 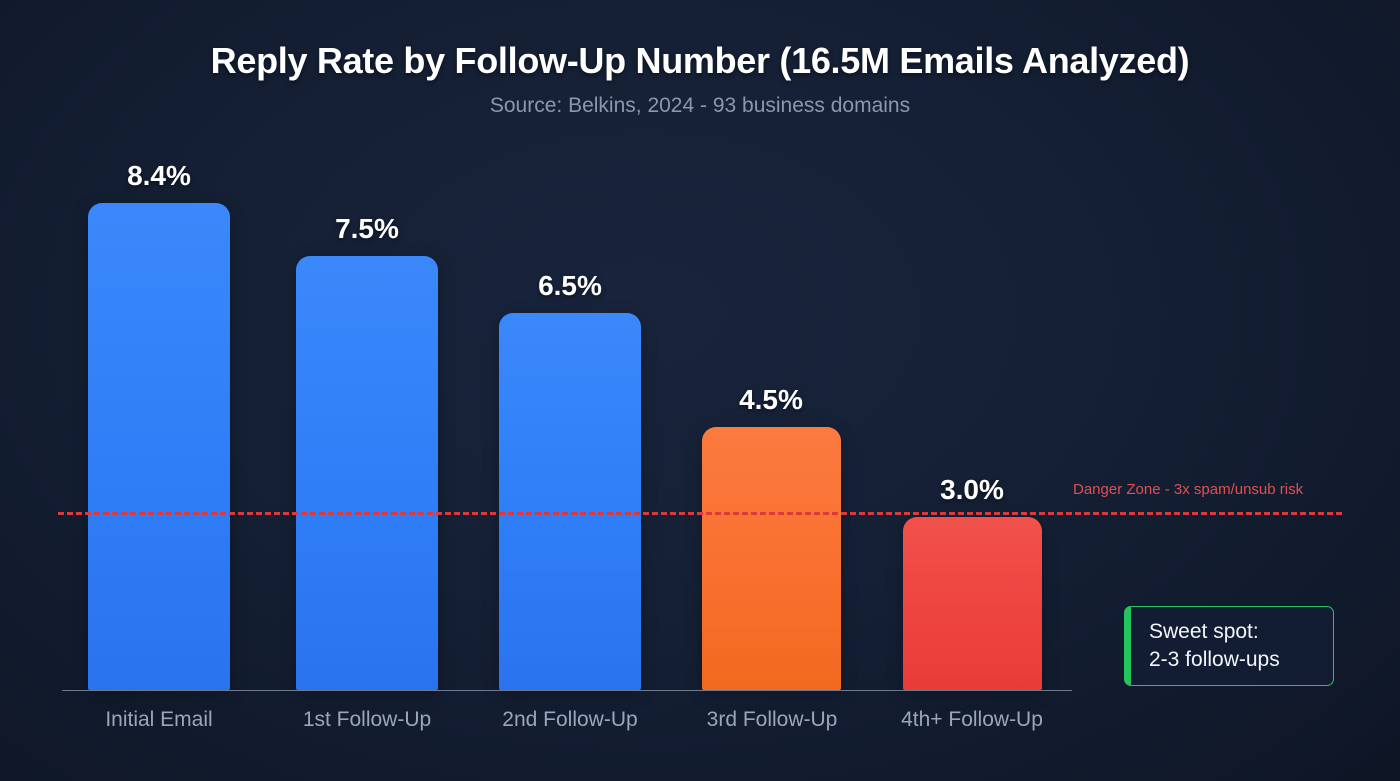 What do you see at coordinates (771, 399) in the screenshot?
I see `bar-value-label: 4.5%` at bounding box center [771, 399].